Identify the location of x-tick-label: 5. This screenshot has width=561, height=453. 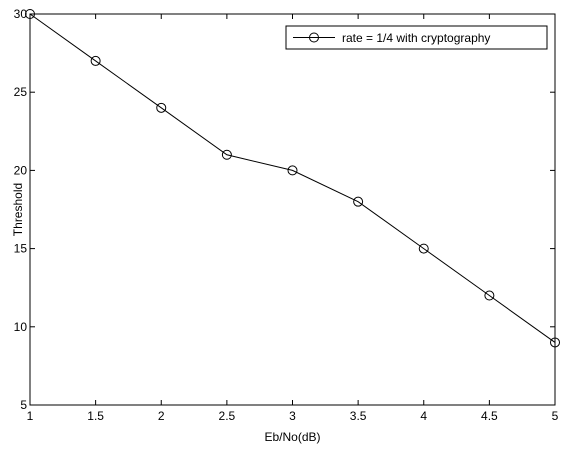
(555, 416).